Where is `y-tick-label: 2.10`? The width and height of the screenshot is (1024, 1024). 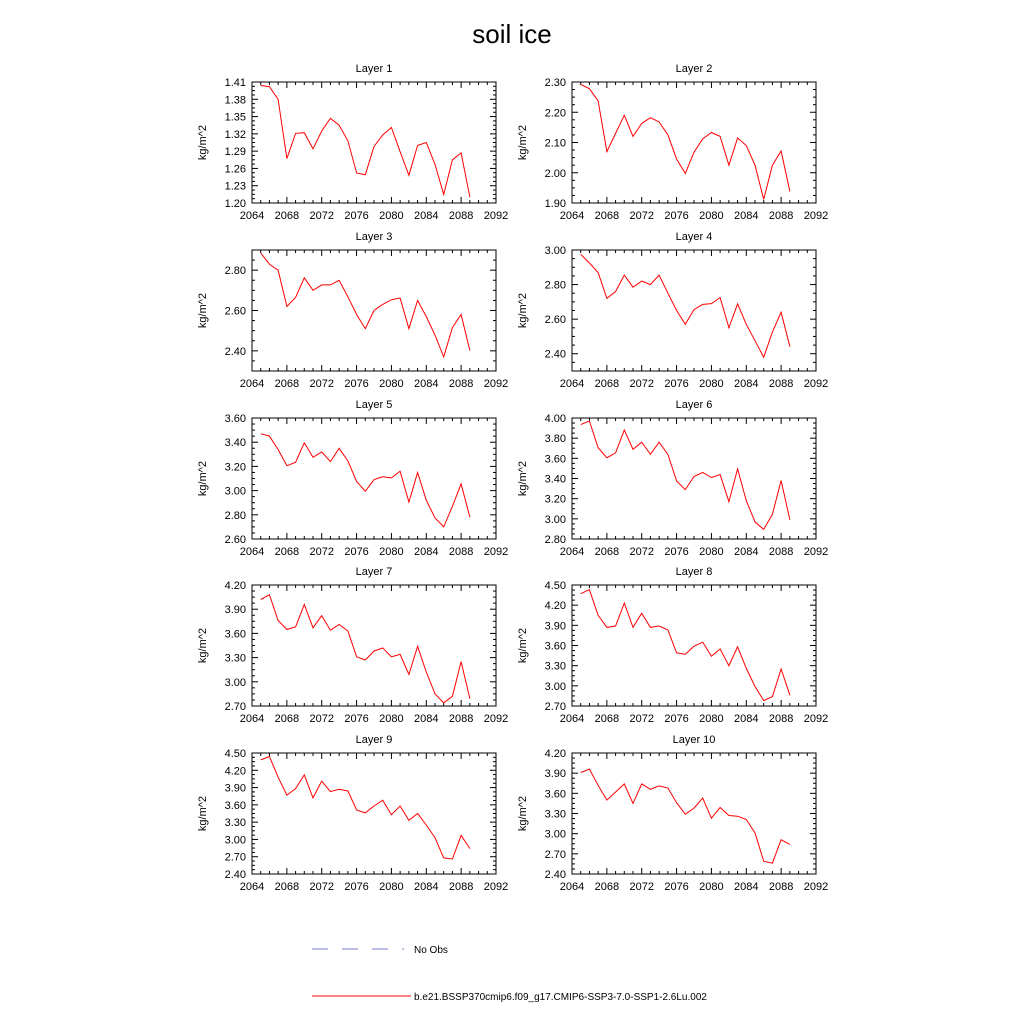 y-tick-label: 2.10 is located at coordinates (555, 144).